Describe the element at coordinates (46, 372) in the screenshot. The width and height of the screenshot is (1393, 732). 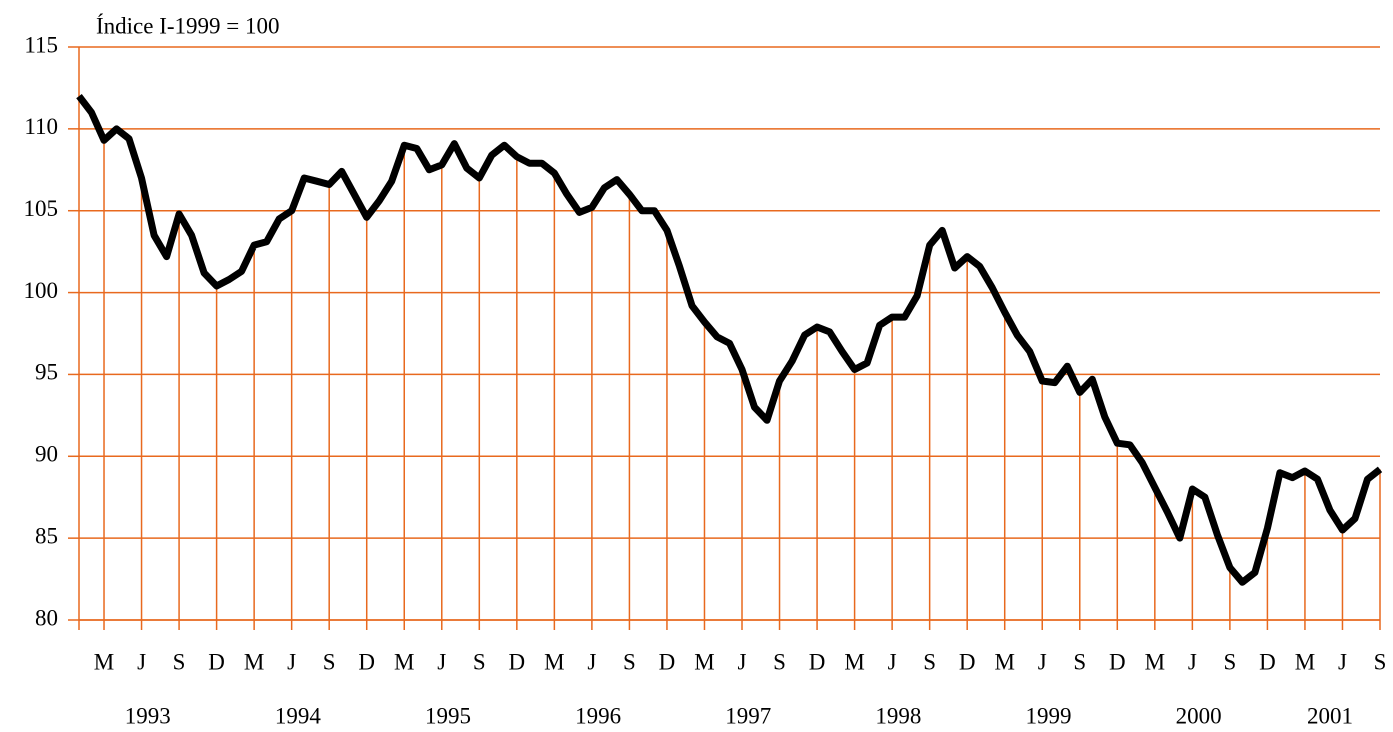
I see `y-tick-label: 95` at that location.